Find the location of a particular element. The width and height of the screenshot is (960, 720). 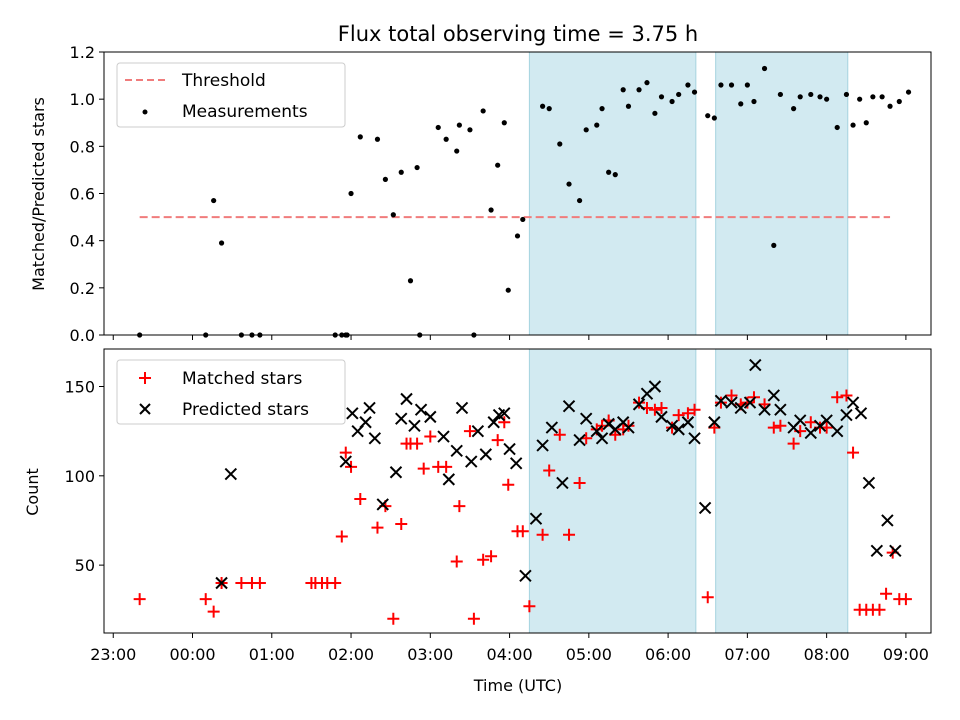

x-tick-label: 00:00 is located at coordinates (192, 654).